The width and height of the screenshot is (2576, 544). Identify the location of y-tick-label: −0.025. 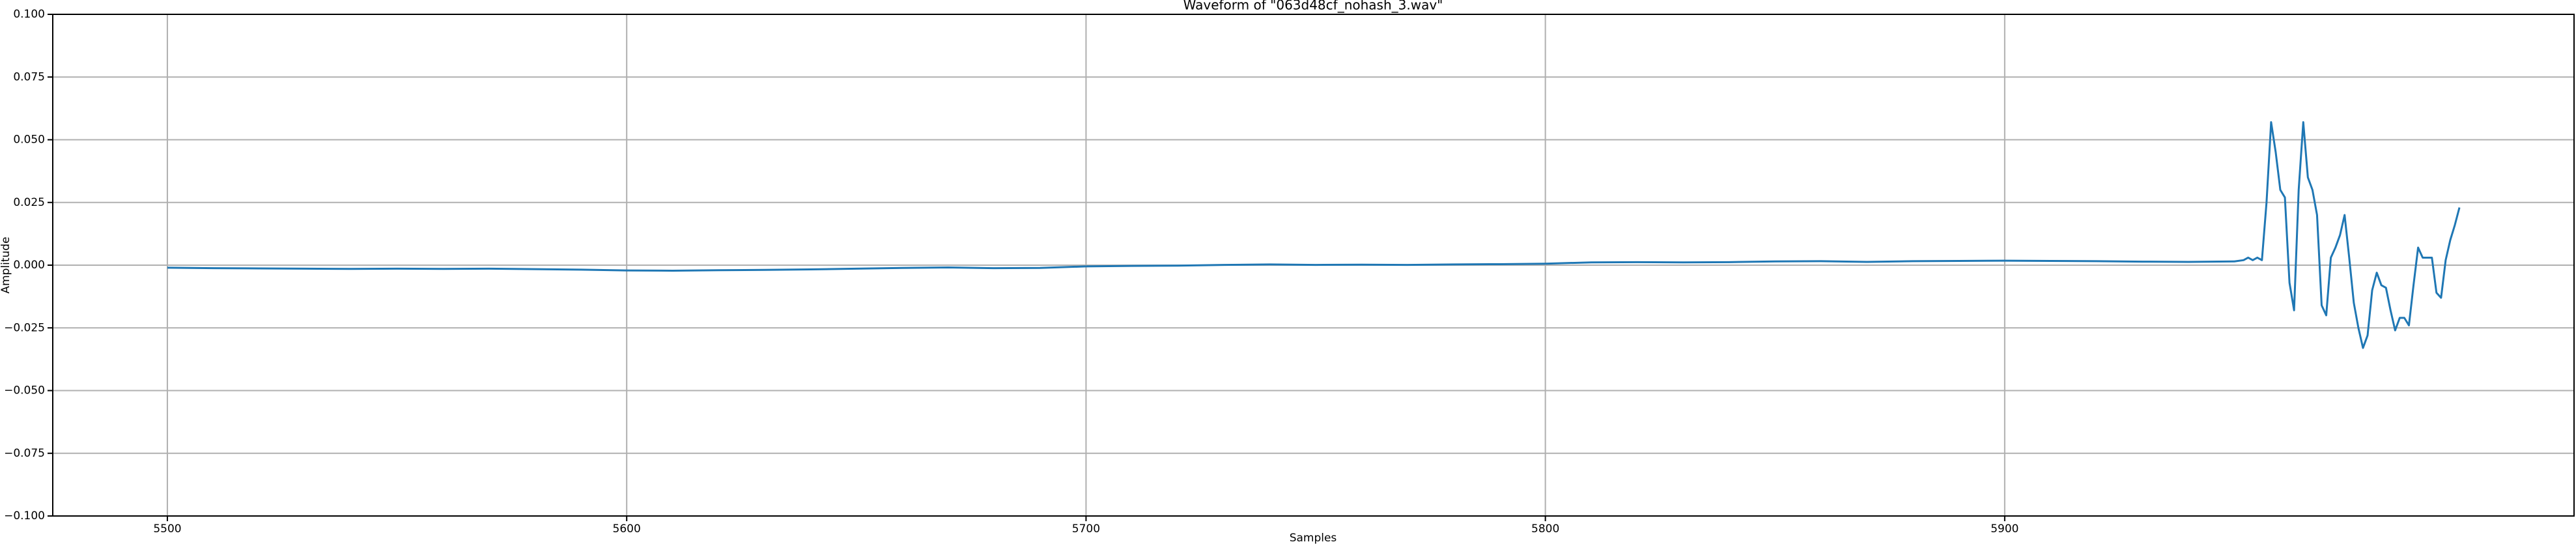
(24, 327).